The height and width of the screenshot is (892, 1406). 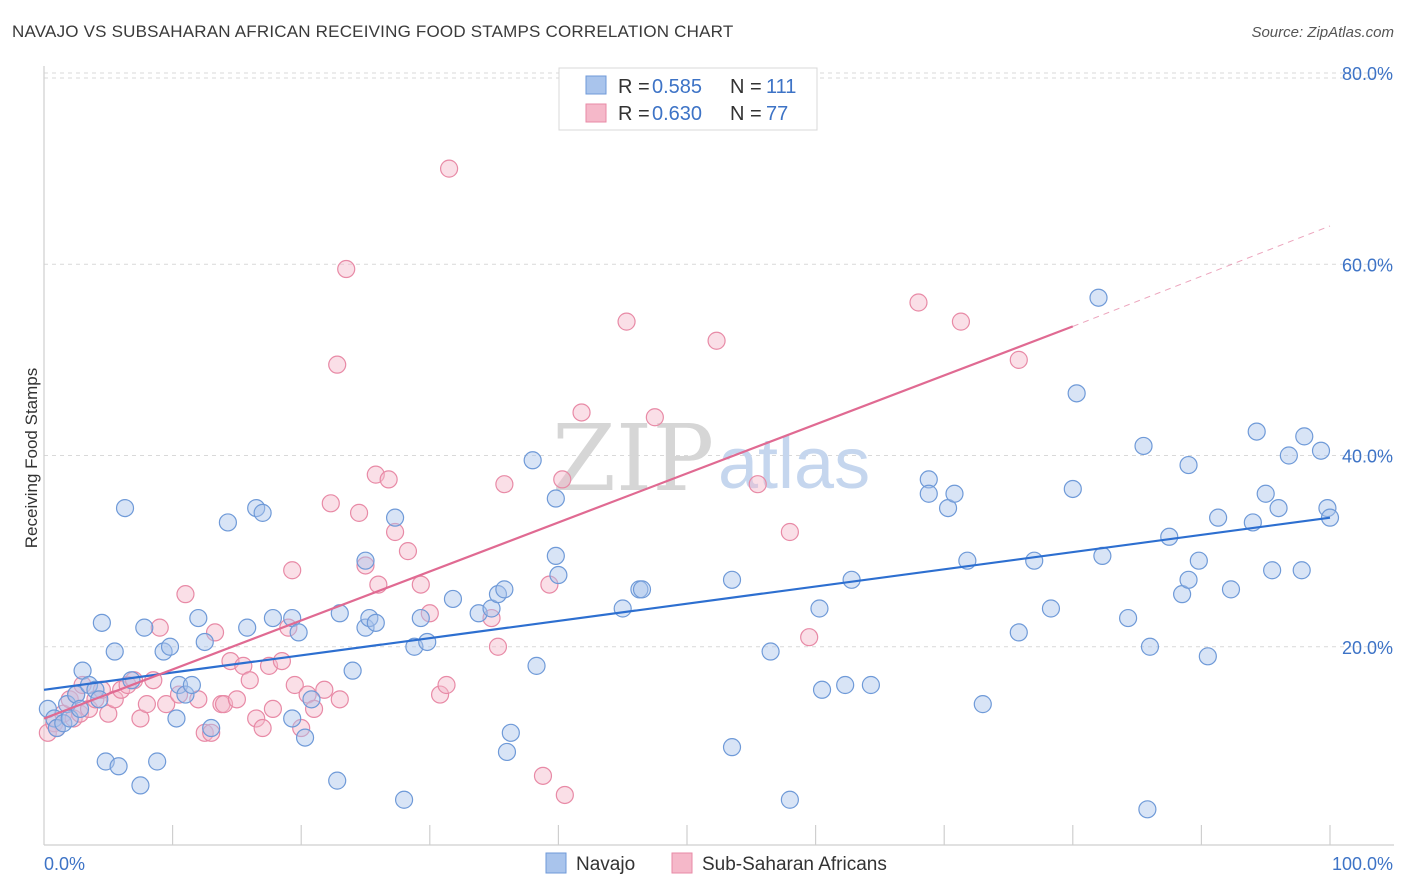 I want to click on y-tick-label: 60.0%, so click(x=1367, y=265).